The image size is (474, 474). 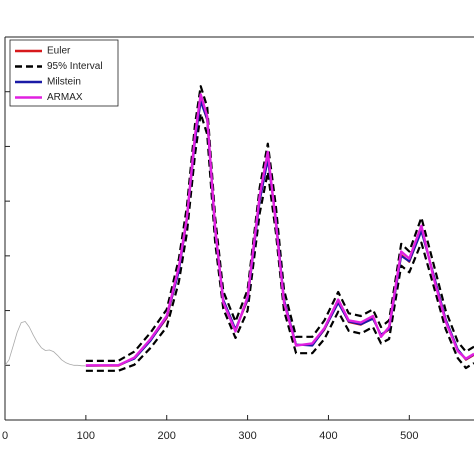 I want to click on x-tick-label: 500, so click(x=409, y=436).